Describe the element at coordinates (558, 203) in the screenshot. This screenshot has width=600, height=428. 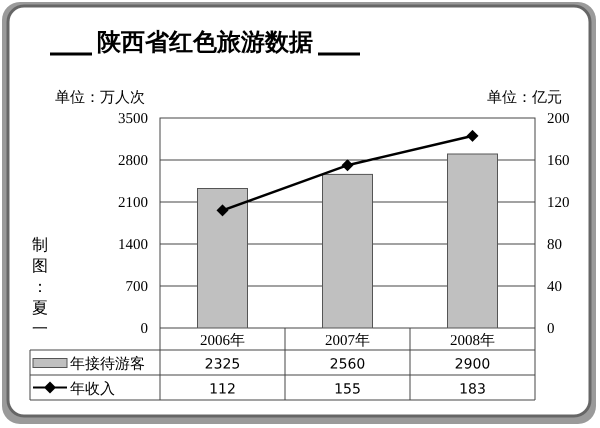
I see `y2-tick-label: 120` at that location.